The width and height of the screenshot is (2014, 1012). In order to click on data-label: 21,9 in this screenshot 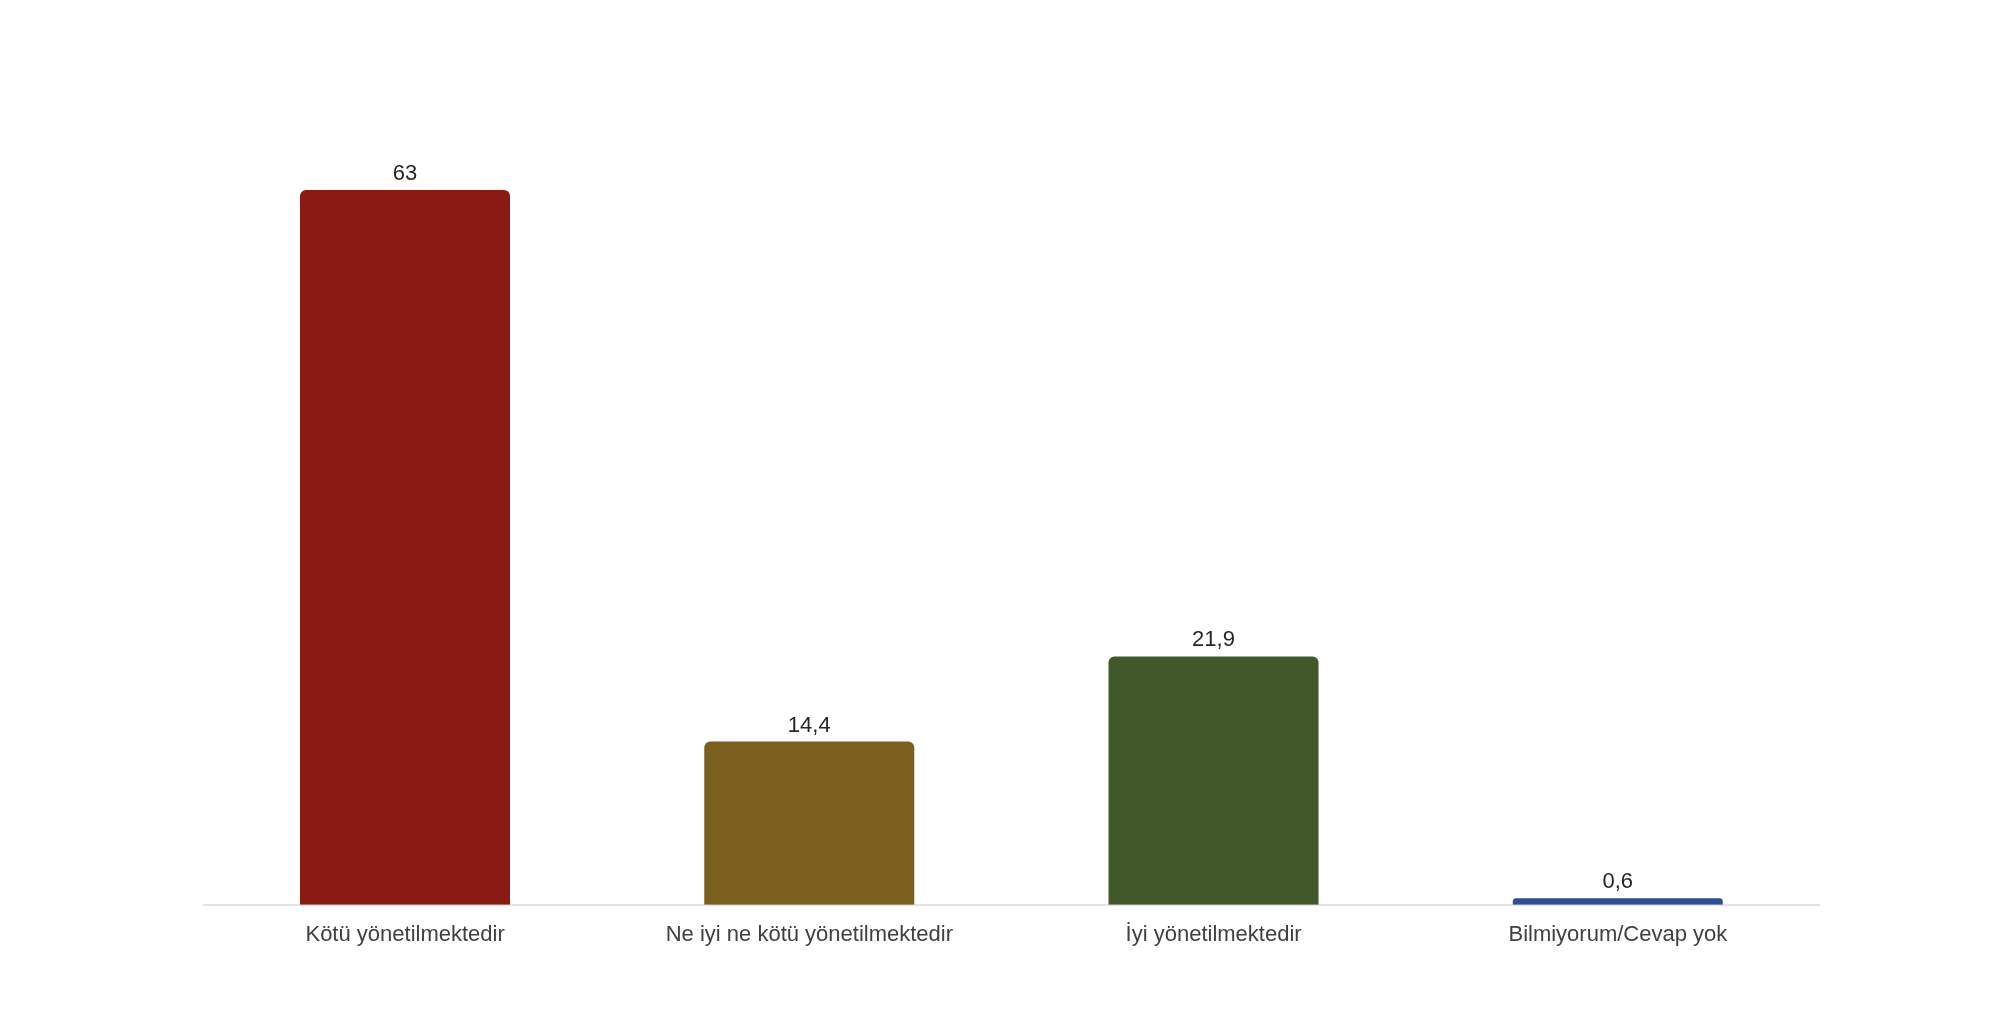, I will do `click(1213, 639)`.